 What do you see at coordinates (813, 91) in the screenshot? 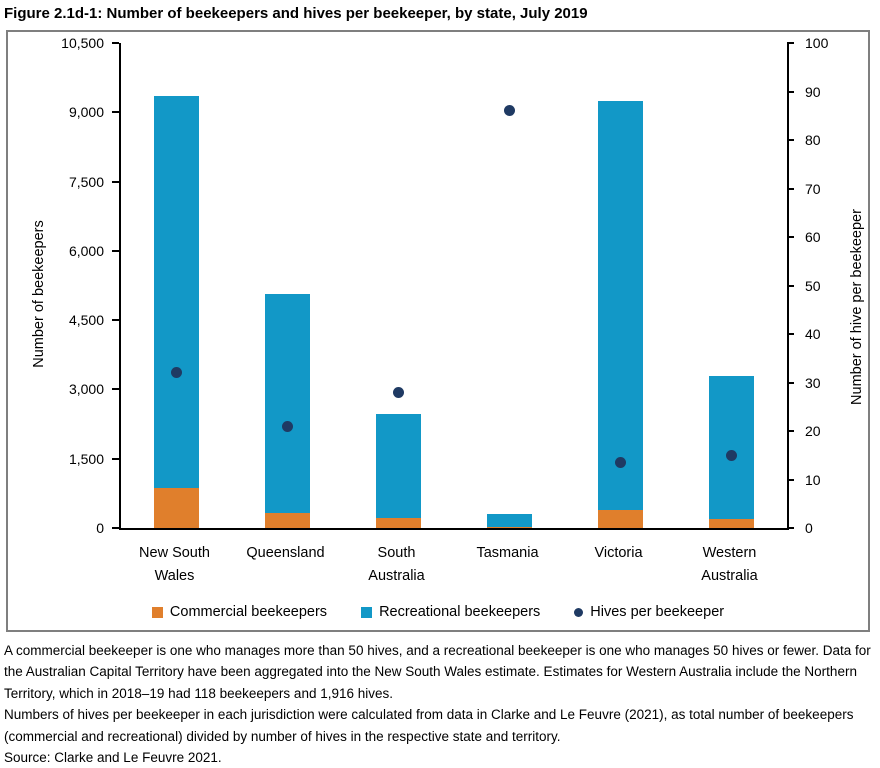
I see `right-axis-tick-label: 90` at bounding box center [813, 91].